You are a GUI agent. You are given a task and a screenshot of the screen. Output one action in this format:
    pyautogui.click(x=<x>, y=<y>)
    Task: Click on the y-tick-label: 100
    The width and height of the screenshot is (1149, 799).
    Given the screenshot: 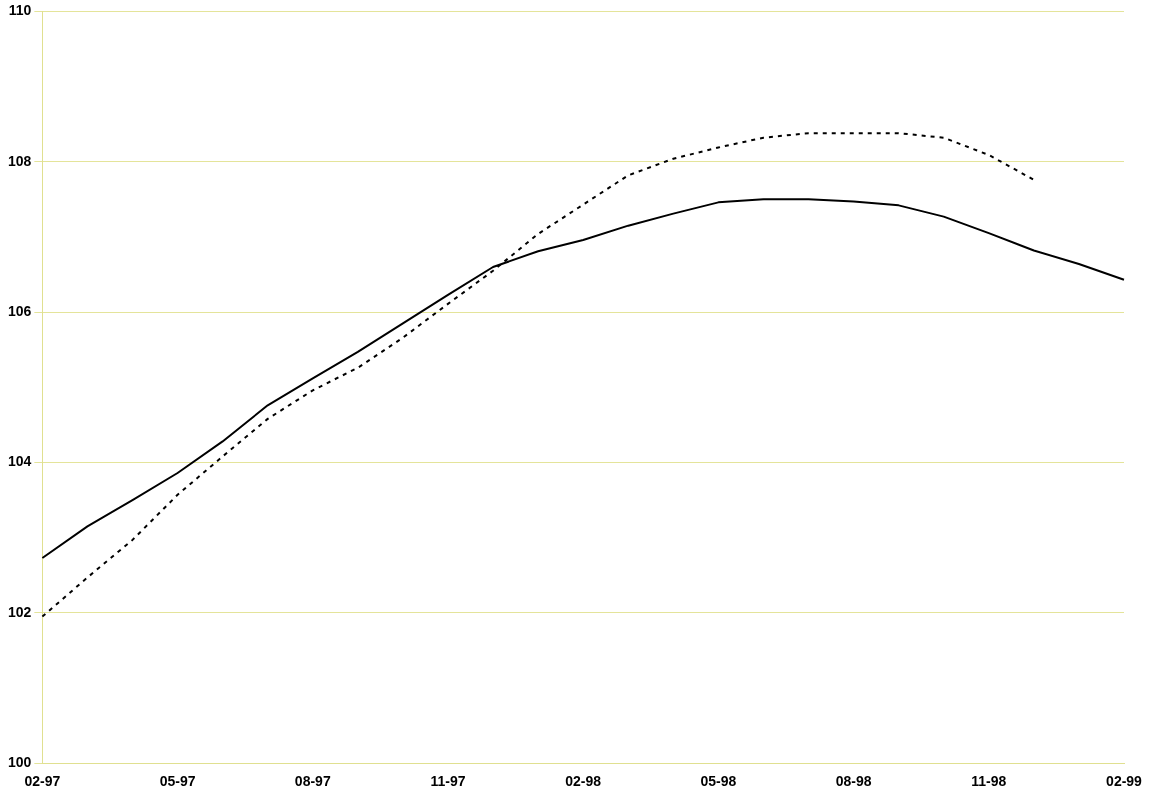 What is the action you would take?
    pyautogui.click(x=20, y=762)
    